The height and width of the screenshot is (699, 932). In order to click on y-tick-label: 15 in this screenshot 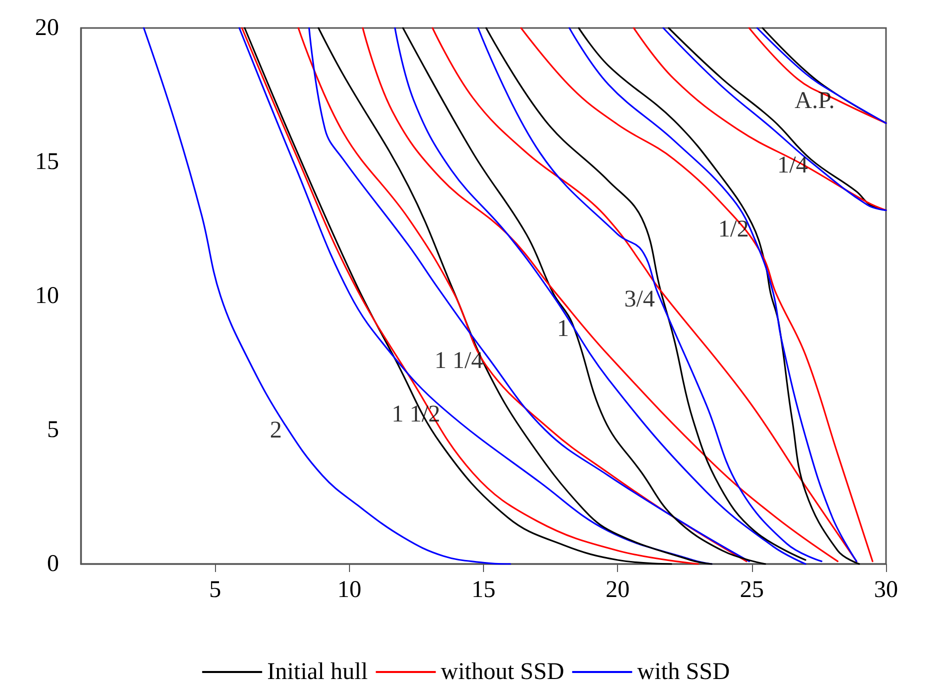, I will do `click(47, 162)`.